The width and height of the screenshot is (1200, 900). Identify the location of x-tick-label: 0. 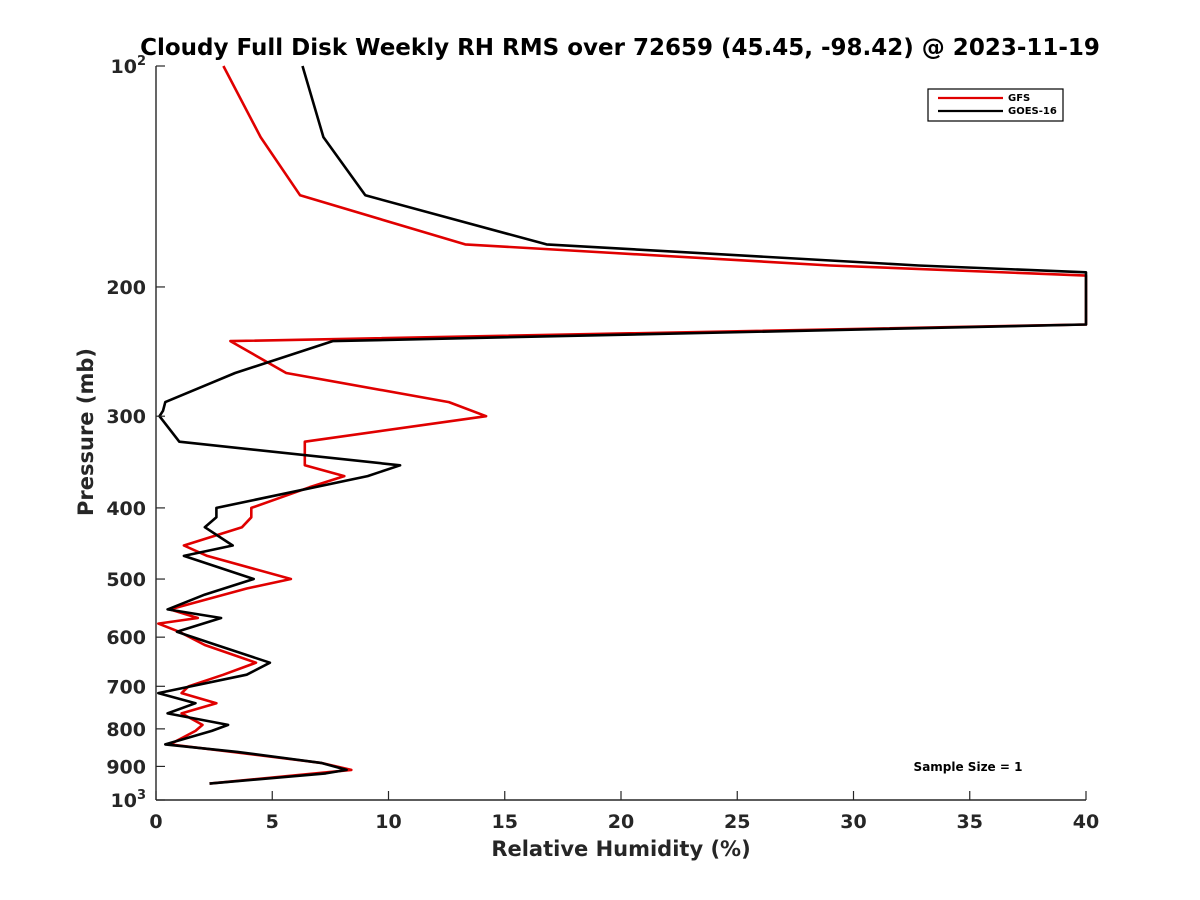
(155, 822).